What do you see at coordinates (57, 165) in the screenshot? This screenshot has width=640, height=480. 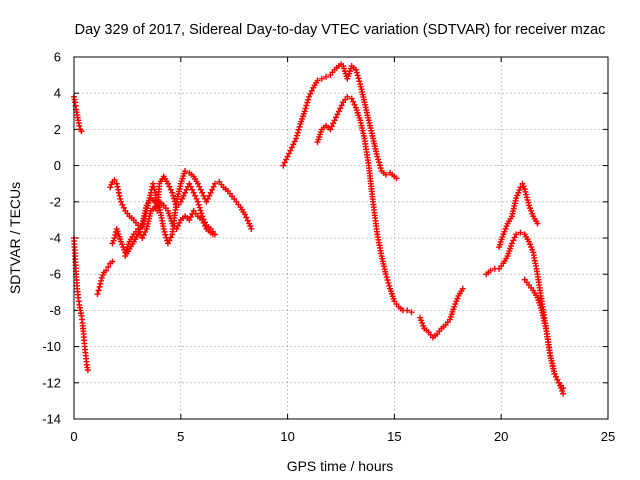 I see `y-tick-label: 0` at bounding box center [57, 165].